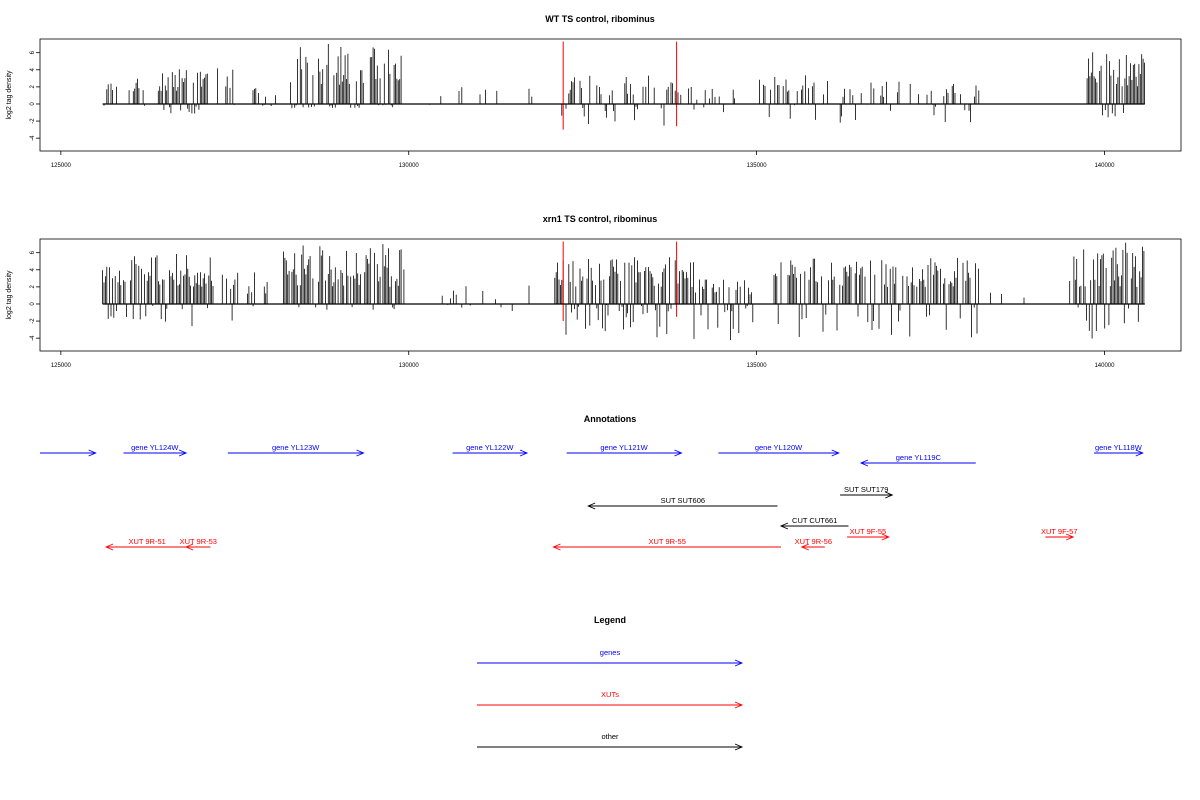 Image resolution: width=1200 pixels, height=800 pixels. What do you see at coordinates (1059, 531) in the screenshot?
I see `feature-label: XUT 9F-57` at bounding box center [1059, 531].